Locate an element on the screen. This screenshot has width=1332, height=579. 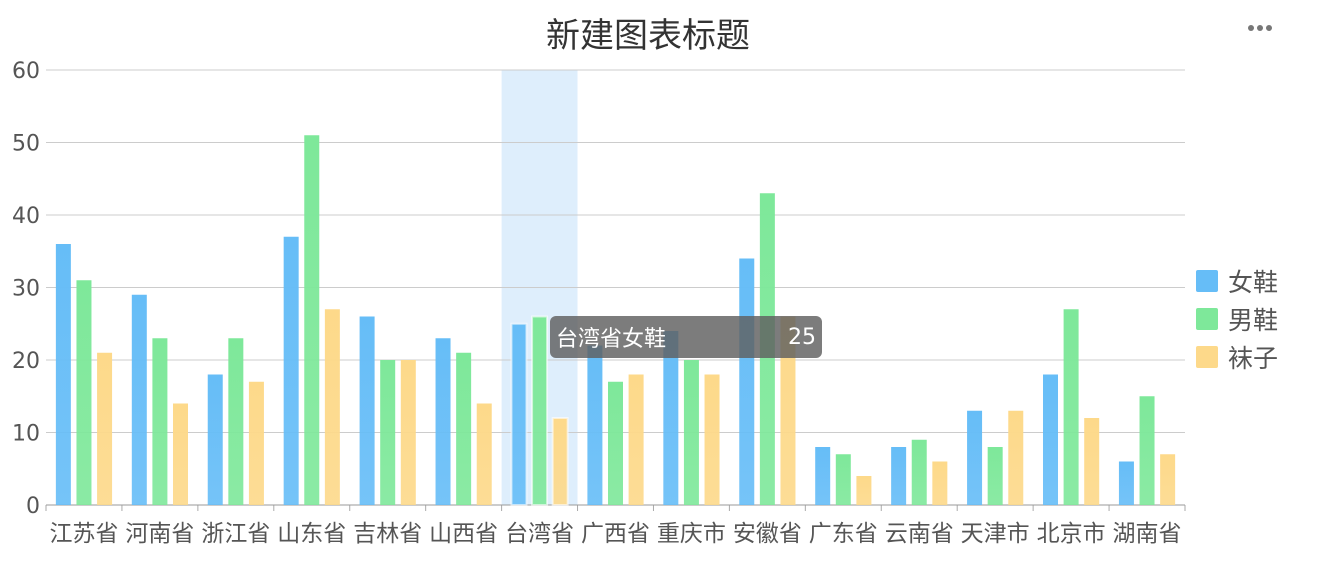
legend-item-1: 男鞋 is located at coordinates (1237, 319).